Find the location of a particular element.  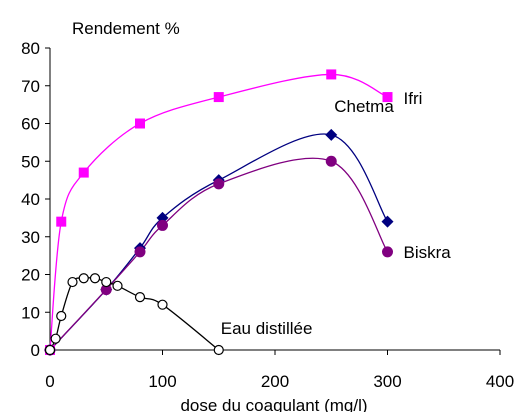

series-label-biskra: Biskra is located at coordinates (428, 252).